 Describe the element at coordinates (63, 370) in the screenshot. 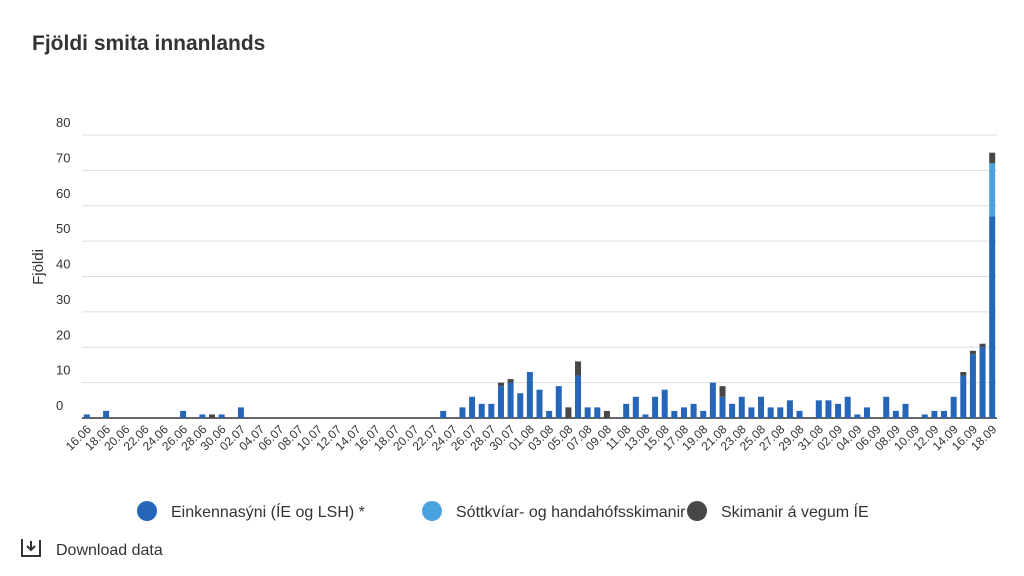

I see `y-tick-label: 10` at that location.